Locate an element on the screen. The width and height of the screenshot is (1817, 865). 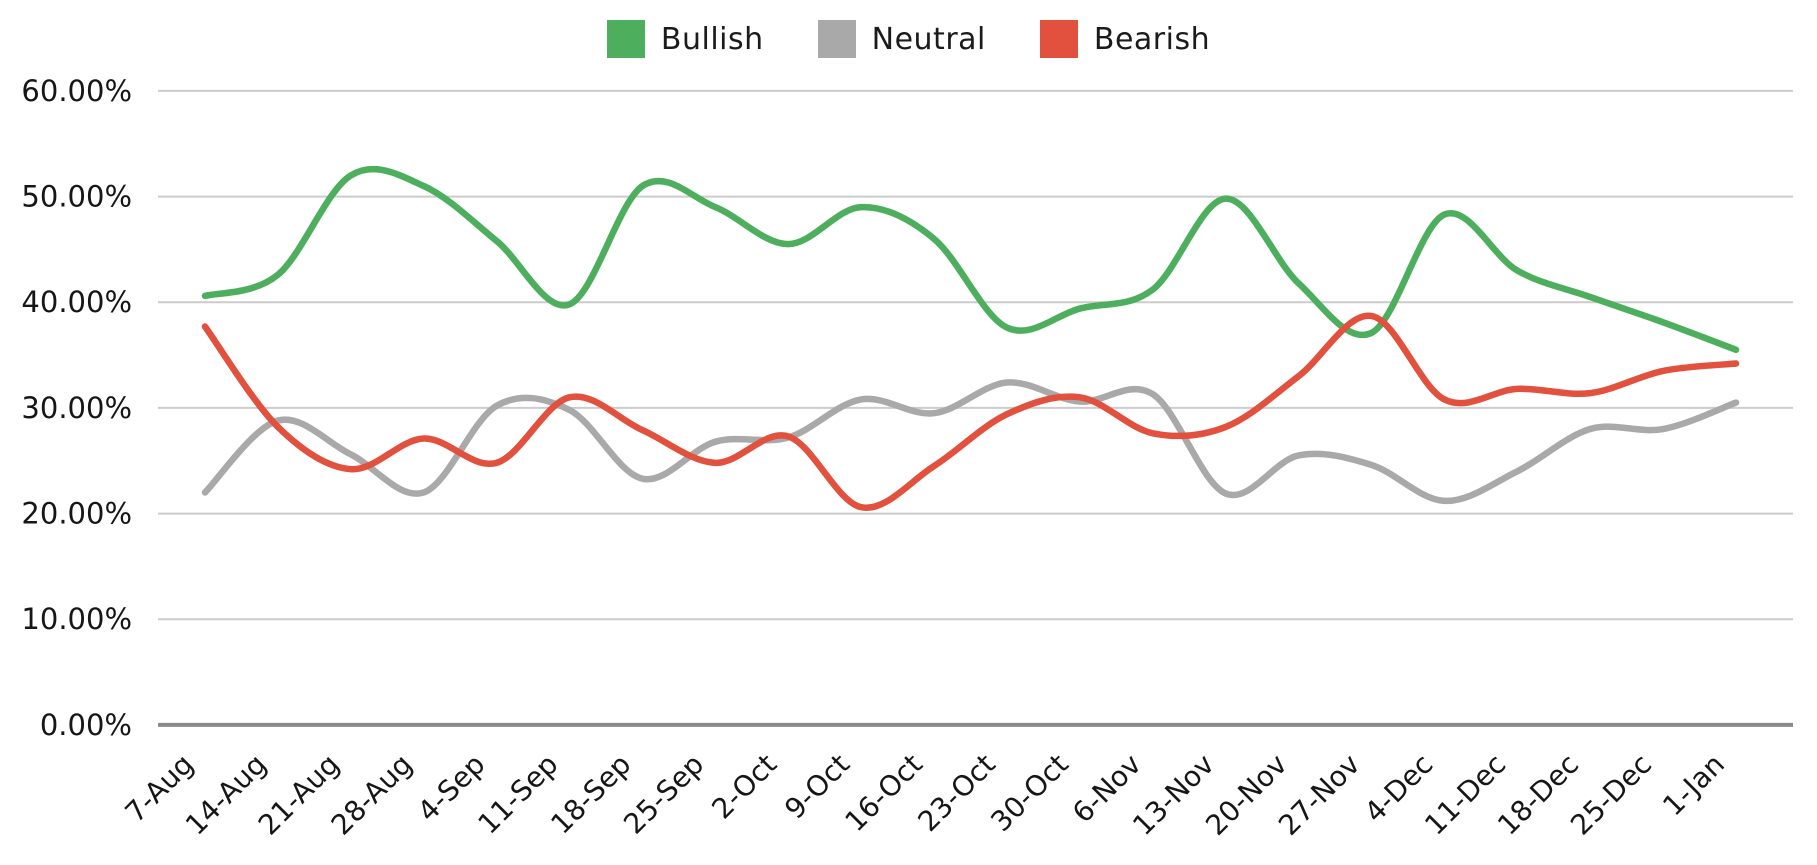
legend-label-neutral: Neutral is located at coordinates (928, 39).